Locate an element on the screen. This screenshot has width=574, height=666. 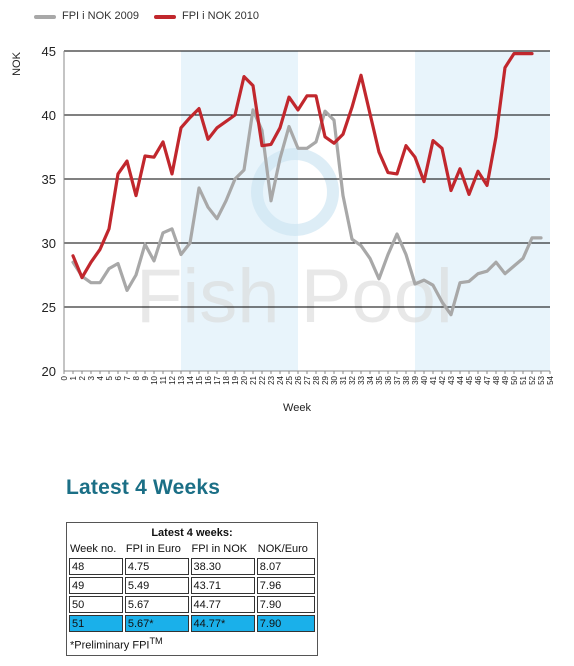
x-tick-label: 49 is located at coordinates (505, 379).